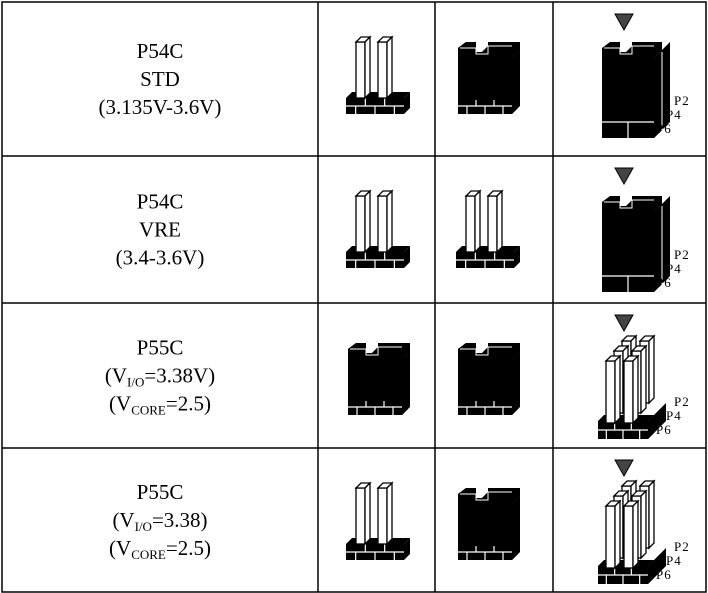  I want to click on cpu-label: (3.135V-3.6V), so click(160, 107).